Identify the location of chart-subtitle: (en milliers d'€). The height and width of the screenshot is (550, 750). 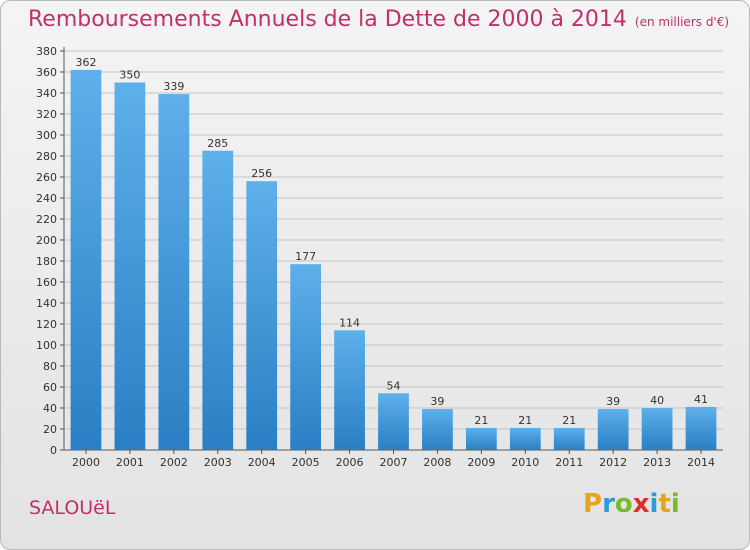
(682, 22).